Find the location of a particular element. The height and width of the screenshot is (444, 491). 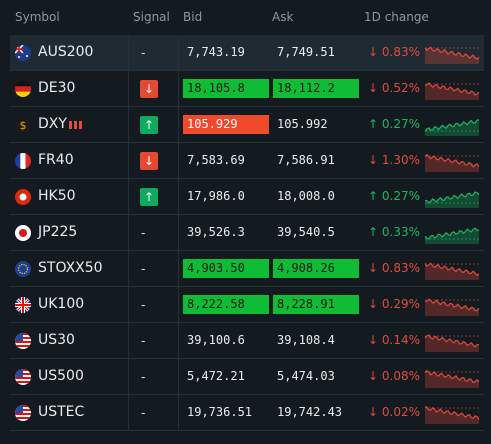

change-percent: ↓ 0.52% is located at coordinates (394, 88).